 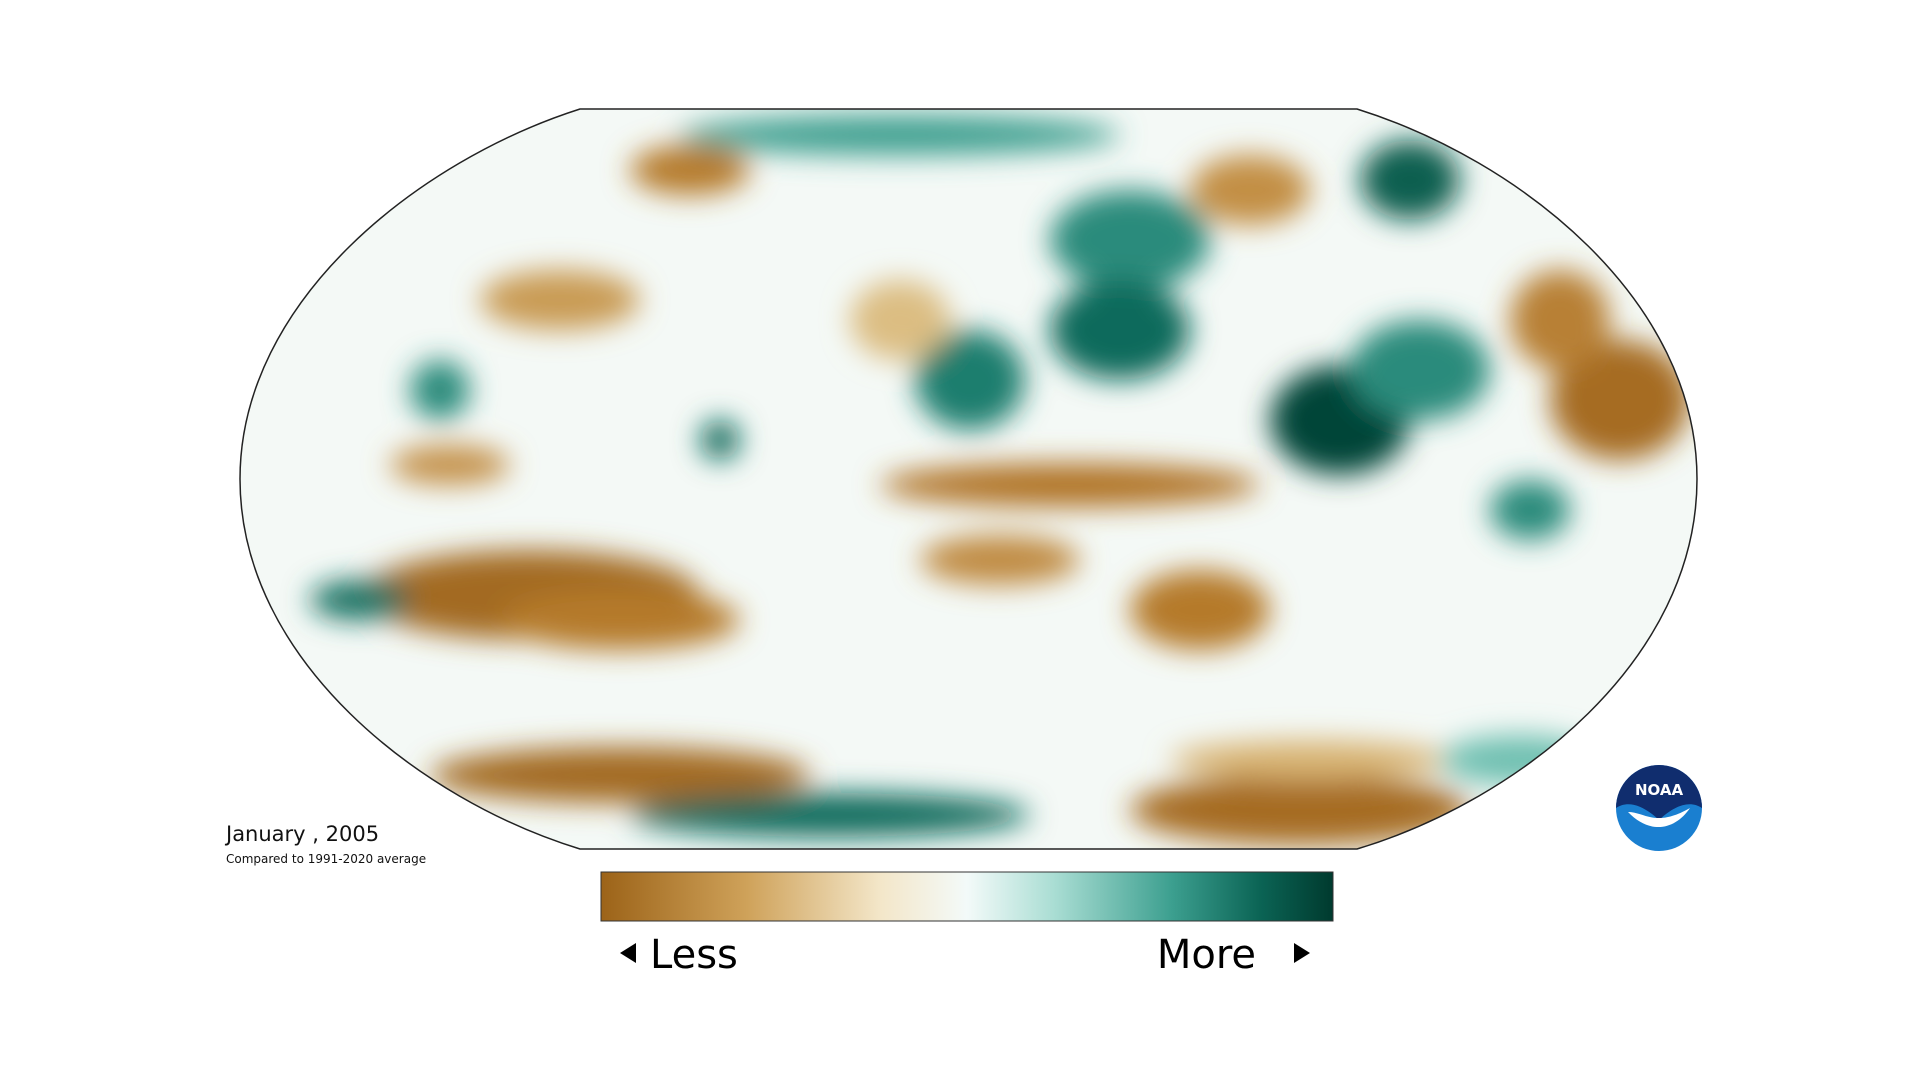 What do you see at coordinates (694, 955) in the screenshot?
I see `less-label: Less` at bounding box center [694, 955].